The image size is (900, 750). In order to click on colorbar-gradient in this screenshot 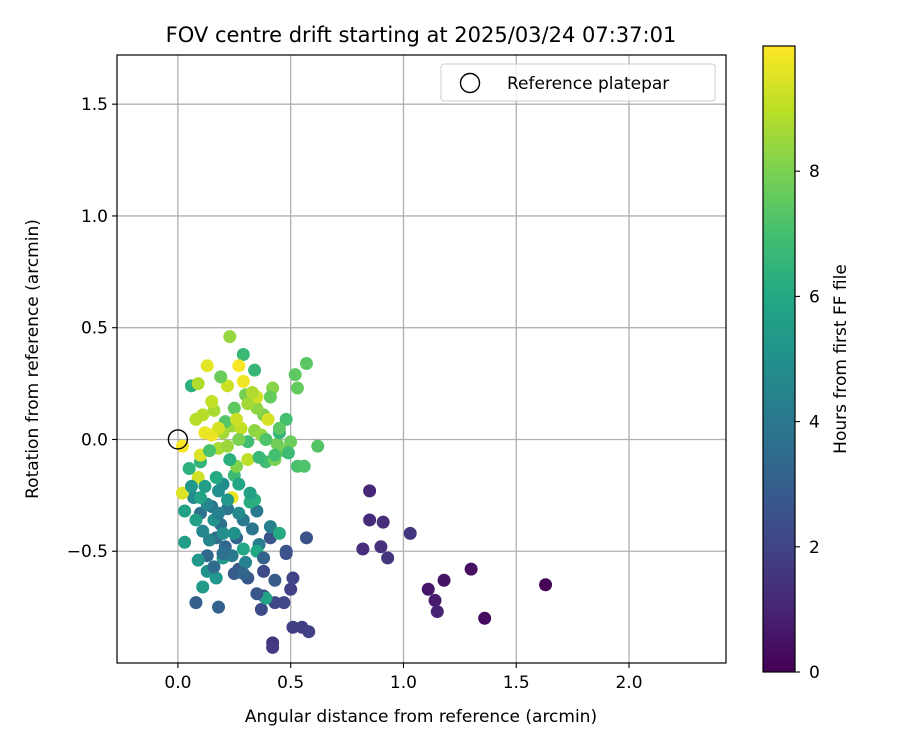, I will do `click(779, 359)`.